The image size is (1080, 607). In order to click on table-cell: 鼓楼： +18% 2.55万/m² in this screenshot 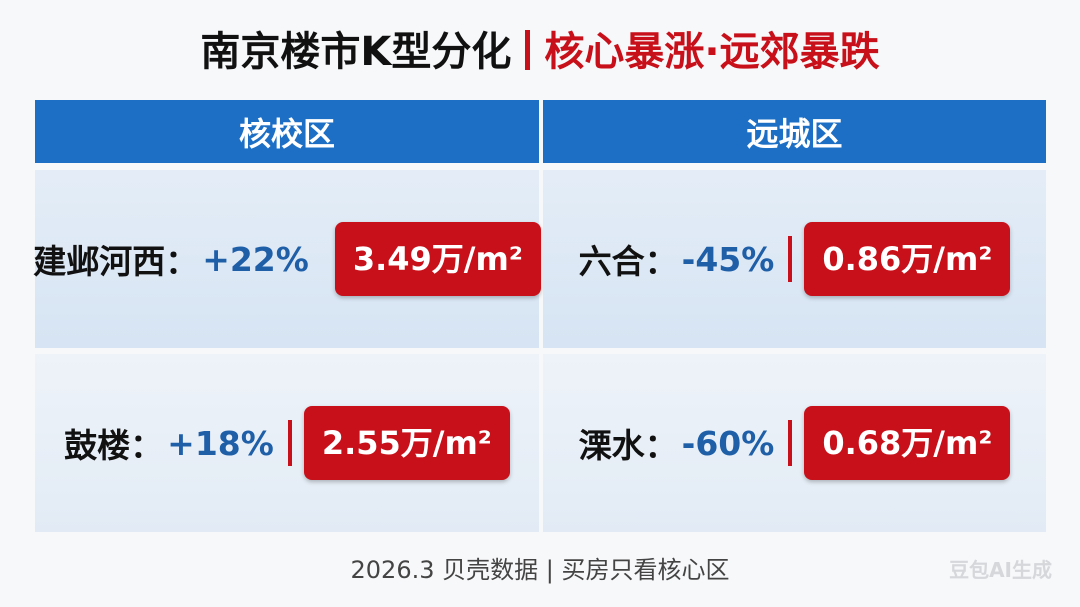, I will do `click(287, 443)`.